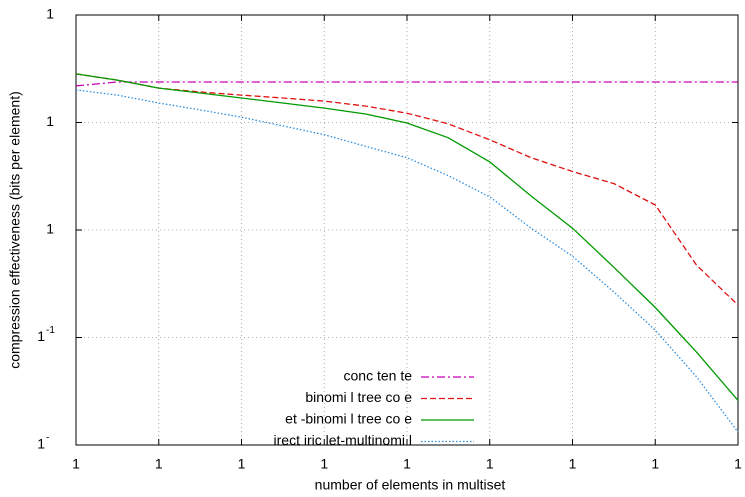  Describe the element at coordinates (343, 440) in the screenshot. I see `legend-label: irect iric let-multinomi l` at that location.